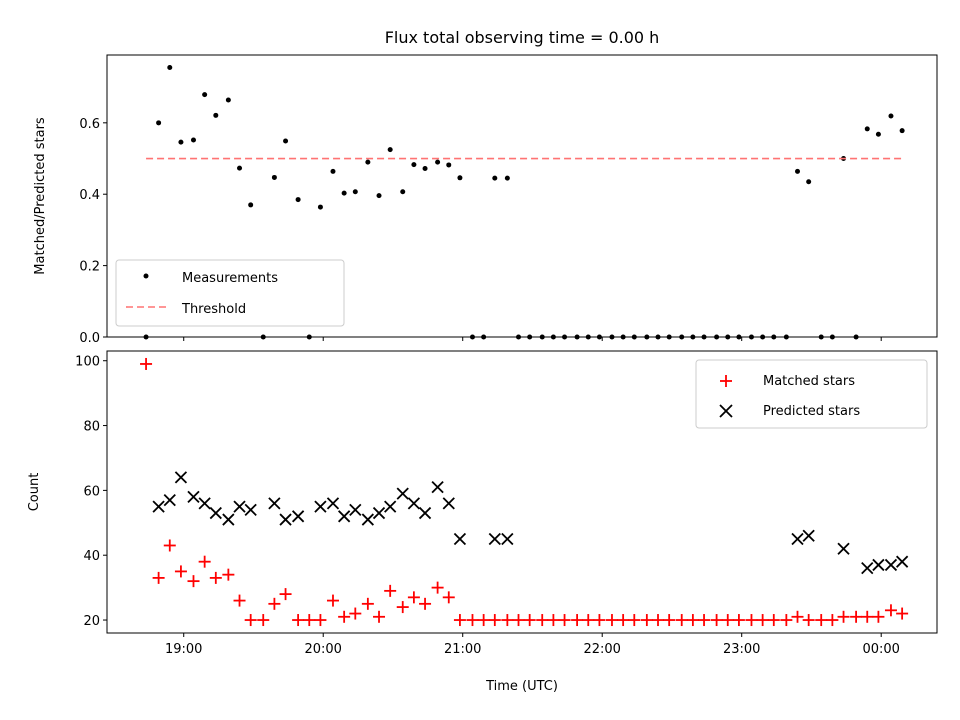  What do you see at coordinates (462, 649) in the screenshot?
I see `x-tick-label: 21:00` at bounding box center [462, 649].